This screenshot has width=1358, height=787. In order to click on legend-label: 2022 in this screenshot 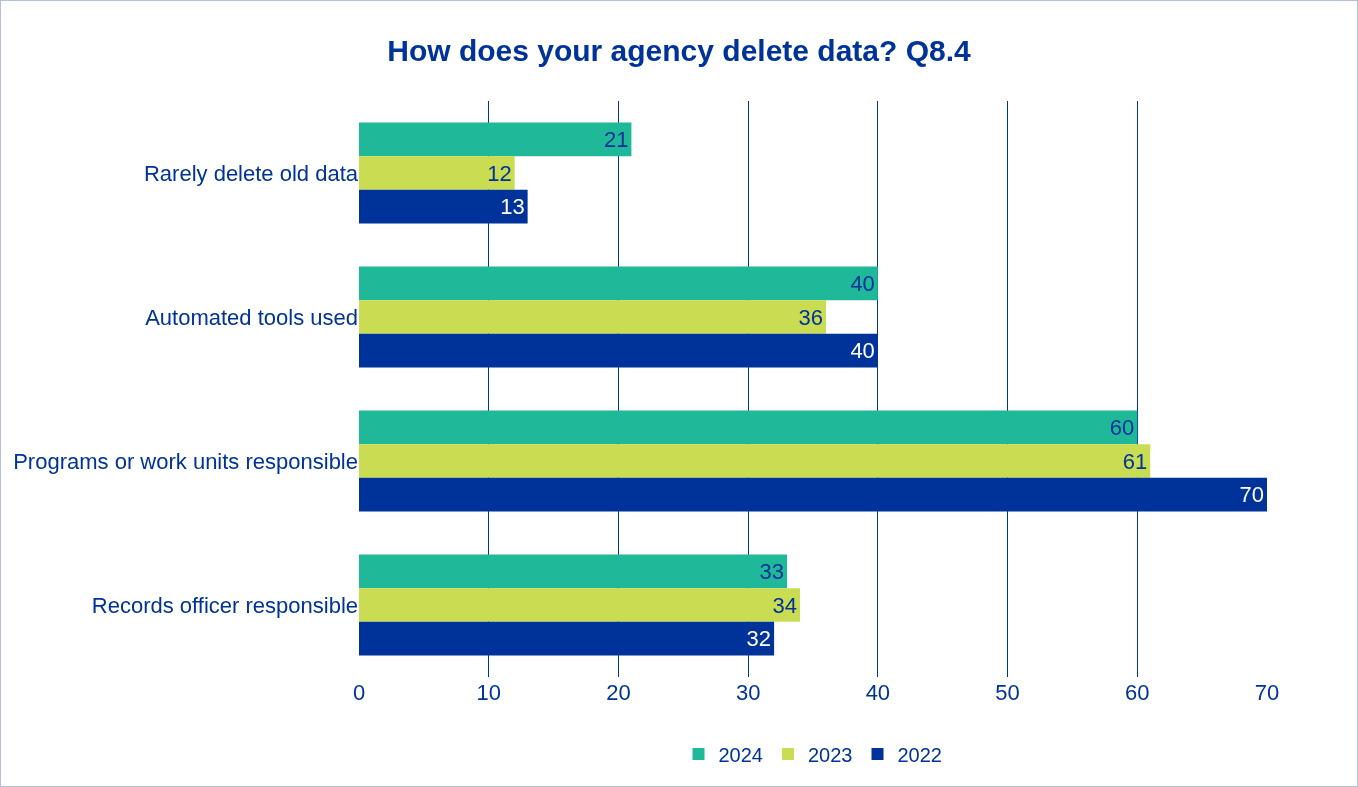, I will do `click(919, 754)`.